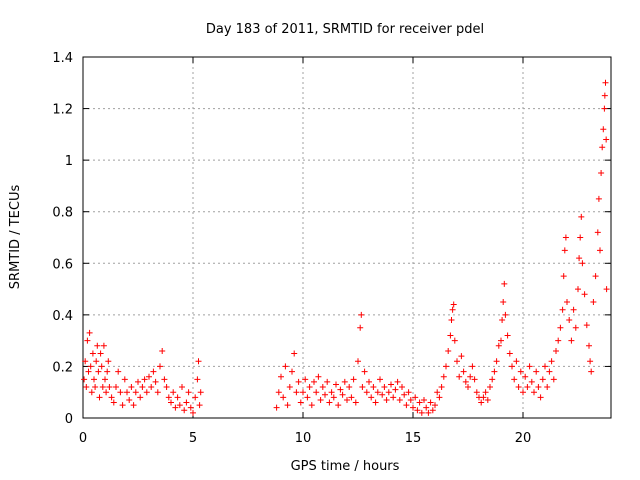  I want to click on y-tick-label: 0, so click(69, 419).